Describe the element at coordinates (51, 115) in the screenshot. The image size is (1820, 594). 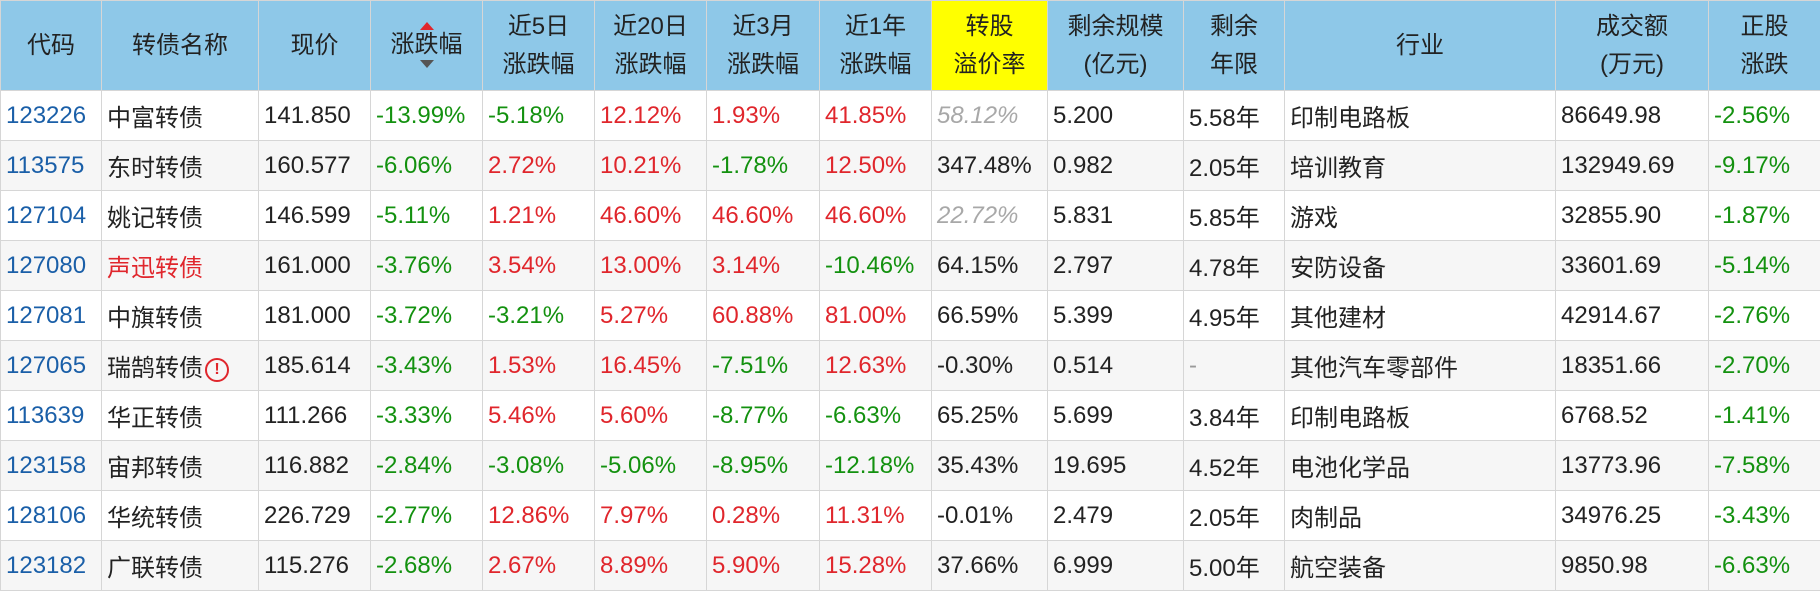
I see `bond-code-link: 123226` at that location.